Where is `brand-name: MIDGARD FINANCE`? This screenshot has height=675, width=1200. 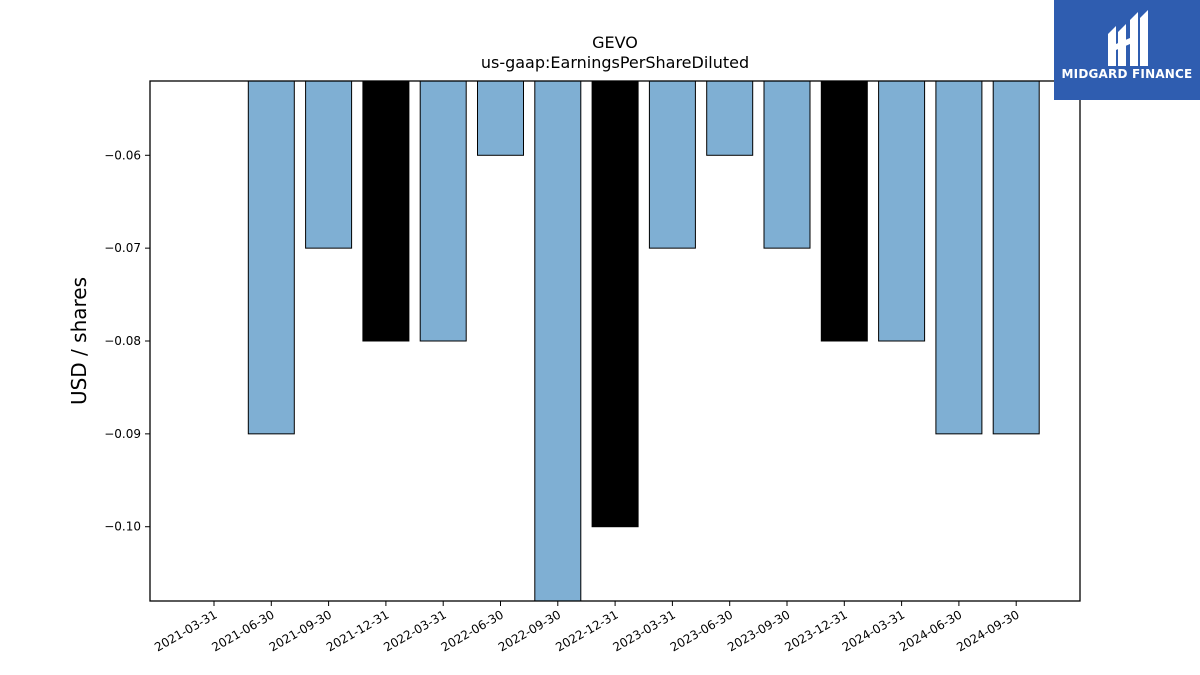 brand-name: MIDGARD FINANCE is located at coordinates (1127, 74).